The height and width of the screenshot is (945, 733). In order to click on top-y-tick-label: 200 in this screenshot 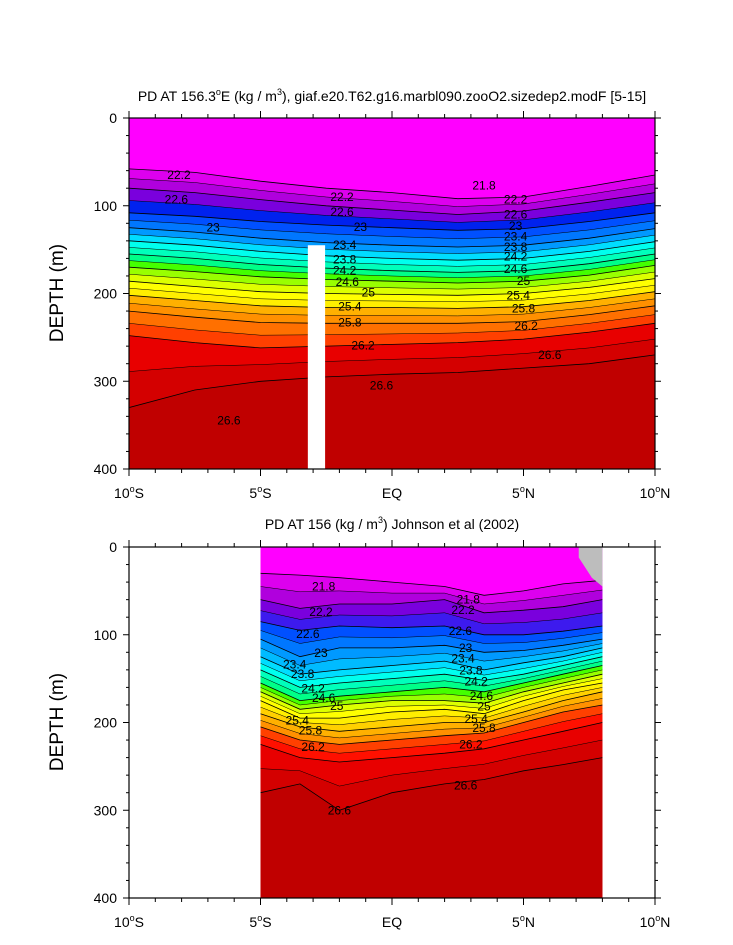, I will do `click(106, 294)`.